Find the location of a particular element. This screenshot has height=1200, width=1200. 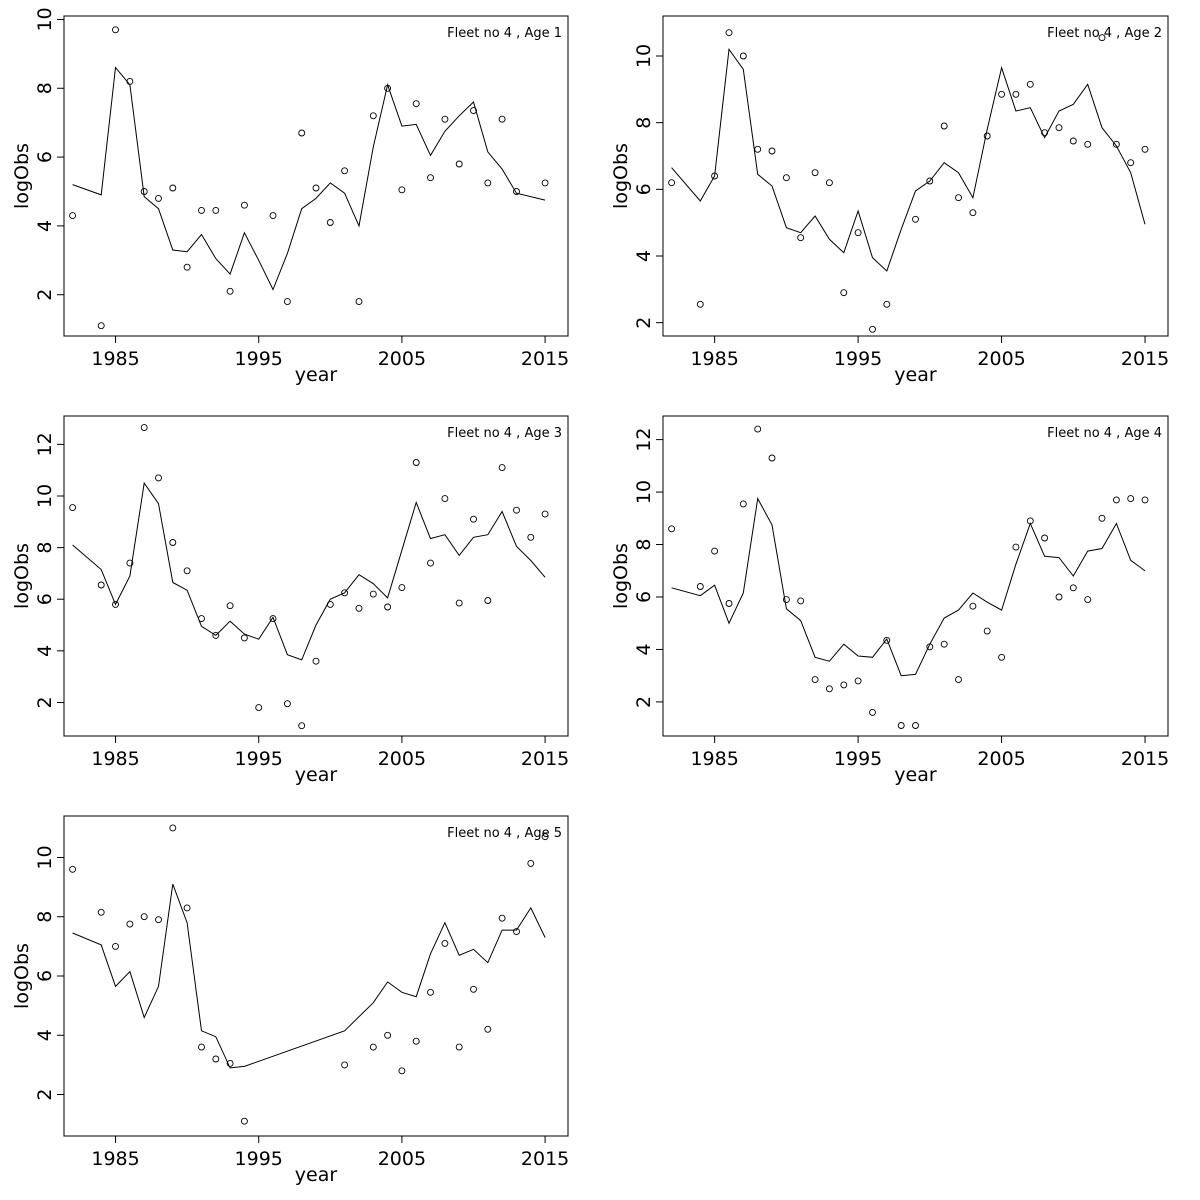

x-tick-label: 1995 is located at coordinates (858, 359).